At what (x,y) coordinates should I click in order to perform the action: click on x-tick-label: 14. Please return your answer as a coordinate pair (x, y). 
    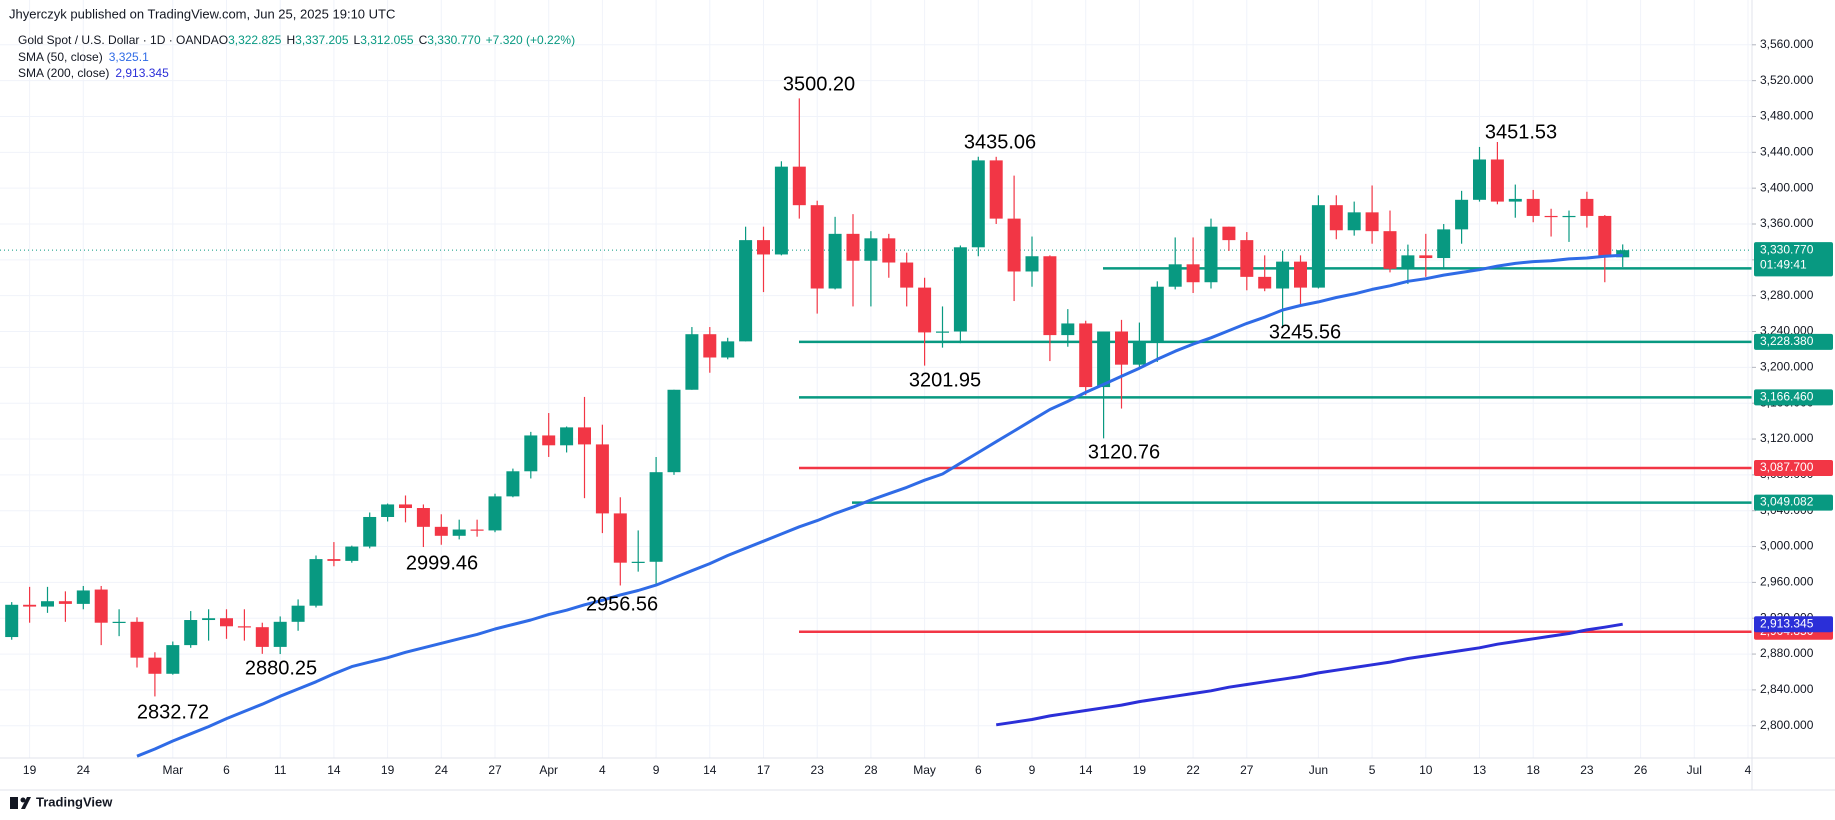
    Looking at the image, I should click on (1086, 770).